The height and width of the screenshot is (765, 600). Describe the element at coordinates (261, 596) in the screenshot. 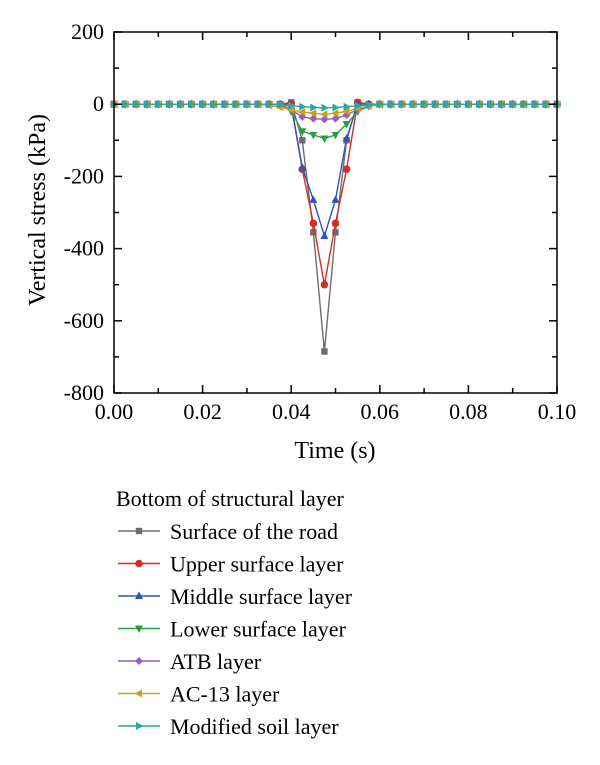

I see `legend-label: Middle surface layer` at that location.